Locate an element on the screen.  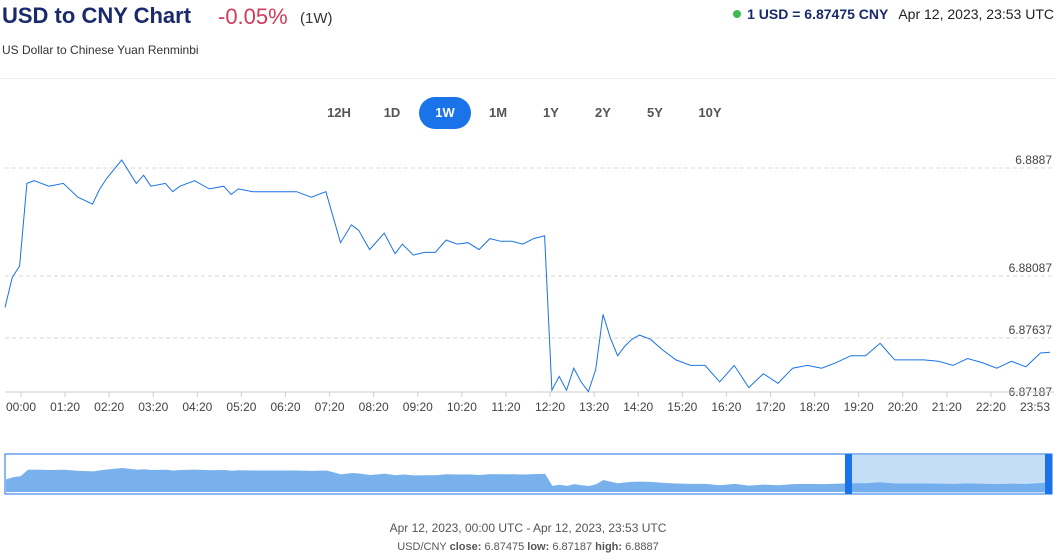
range-button-1d: 1D is located at coordinates (392, 112).